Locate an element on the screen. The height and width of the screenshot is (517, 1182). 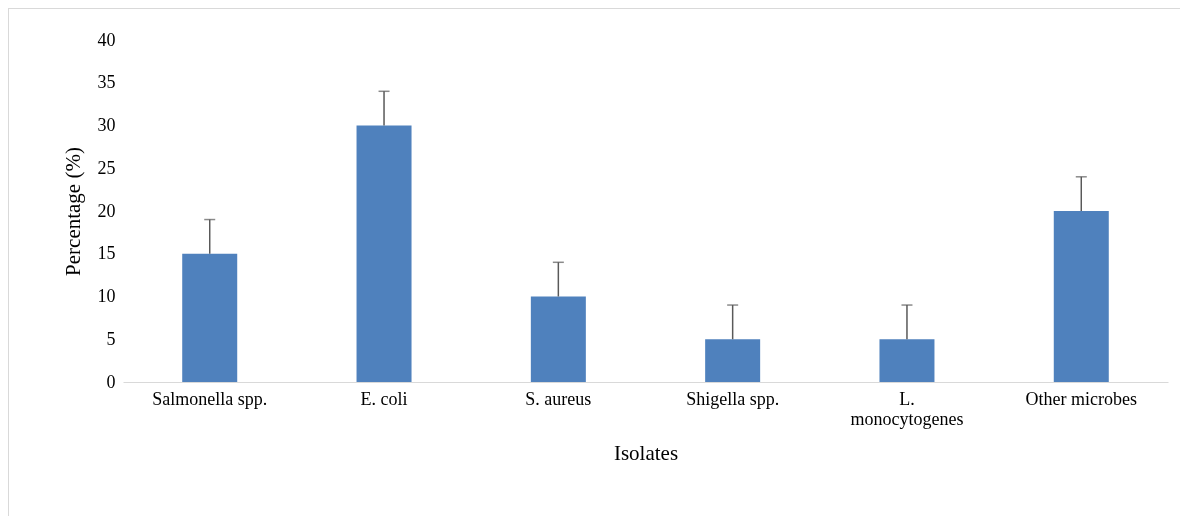
x-tick-label: Other microbes is located at coordinates (1081, 398).